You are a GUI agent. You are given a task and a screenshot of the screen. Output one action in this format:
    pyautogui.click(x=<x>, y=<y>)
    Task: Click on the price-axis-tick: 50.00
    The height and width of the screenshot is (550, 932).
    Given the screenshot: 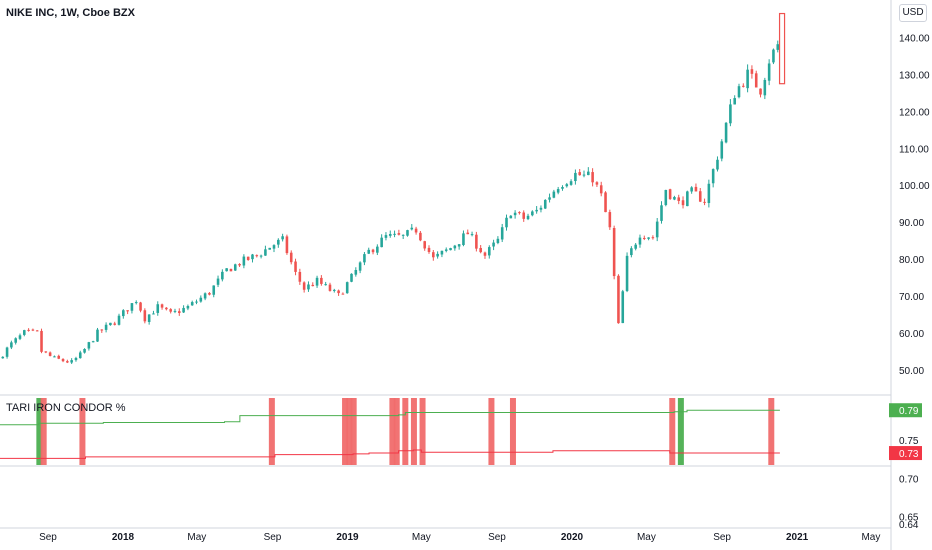 What is the action you would take?
    pyautogui.click(x=911, y=371)
    